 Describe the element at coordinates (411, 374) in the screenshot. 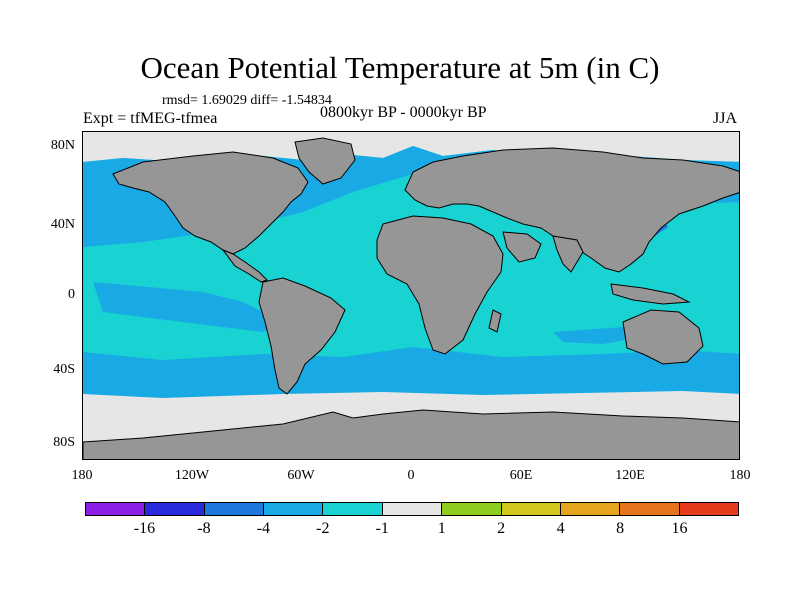

I see `south-cool-band` at that location.